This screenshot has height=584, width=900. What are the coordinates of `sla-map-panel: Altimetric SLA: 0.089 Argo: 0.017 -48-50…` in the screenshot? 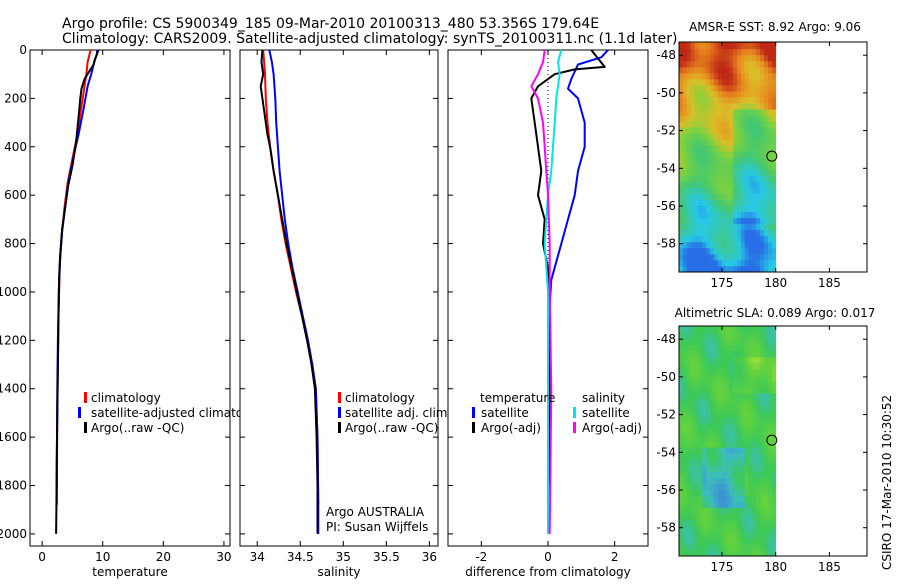 It's located at (765, 440).